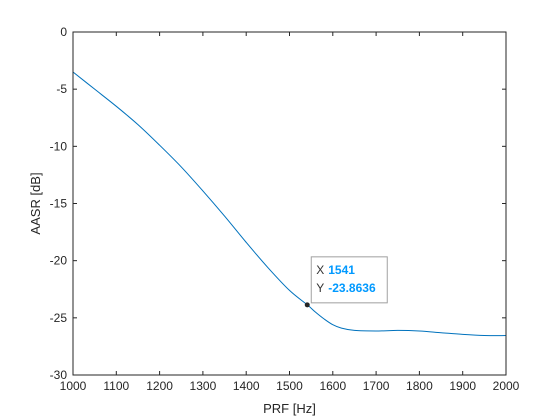  I want to click on x-tick-label: 1000, so click(73, 386).